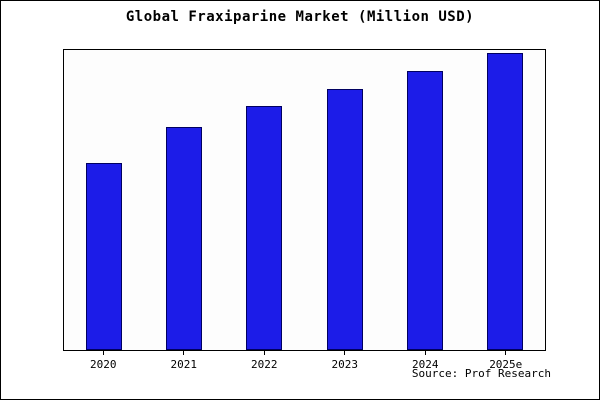 The image size is (600, 400). I want to click on x-tick-slot: 2025e, so click(506, 361).